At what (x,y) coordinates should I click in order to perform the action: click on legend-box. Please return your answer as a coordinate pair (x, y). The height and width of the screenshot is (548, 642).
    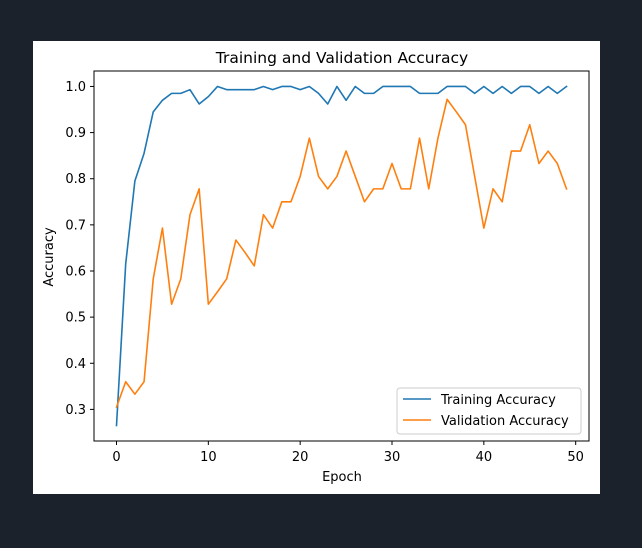
    Looking at the image, I should click on (489, 411).